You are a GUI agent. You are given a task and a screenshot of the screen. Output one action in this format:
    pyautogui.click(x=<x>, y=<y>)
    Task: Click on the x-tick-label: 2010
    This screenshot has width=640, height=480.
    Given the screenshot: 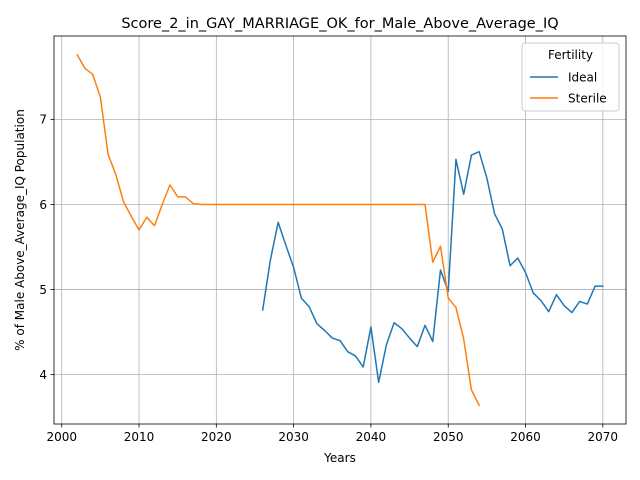 What is the action you would take?
    pyautogui.click(x=139, y=437)
    